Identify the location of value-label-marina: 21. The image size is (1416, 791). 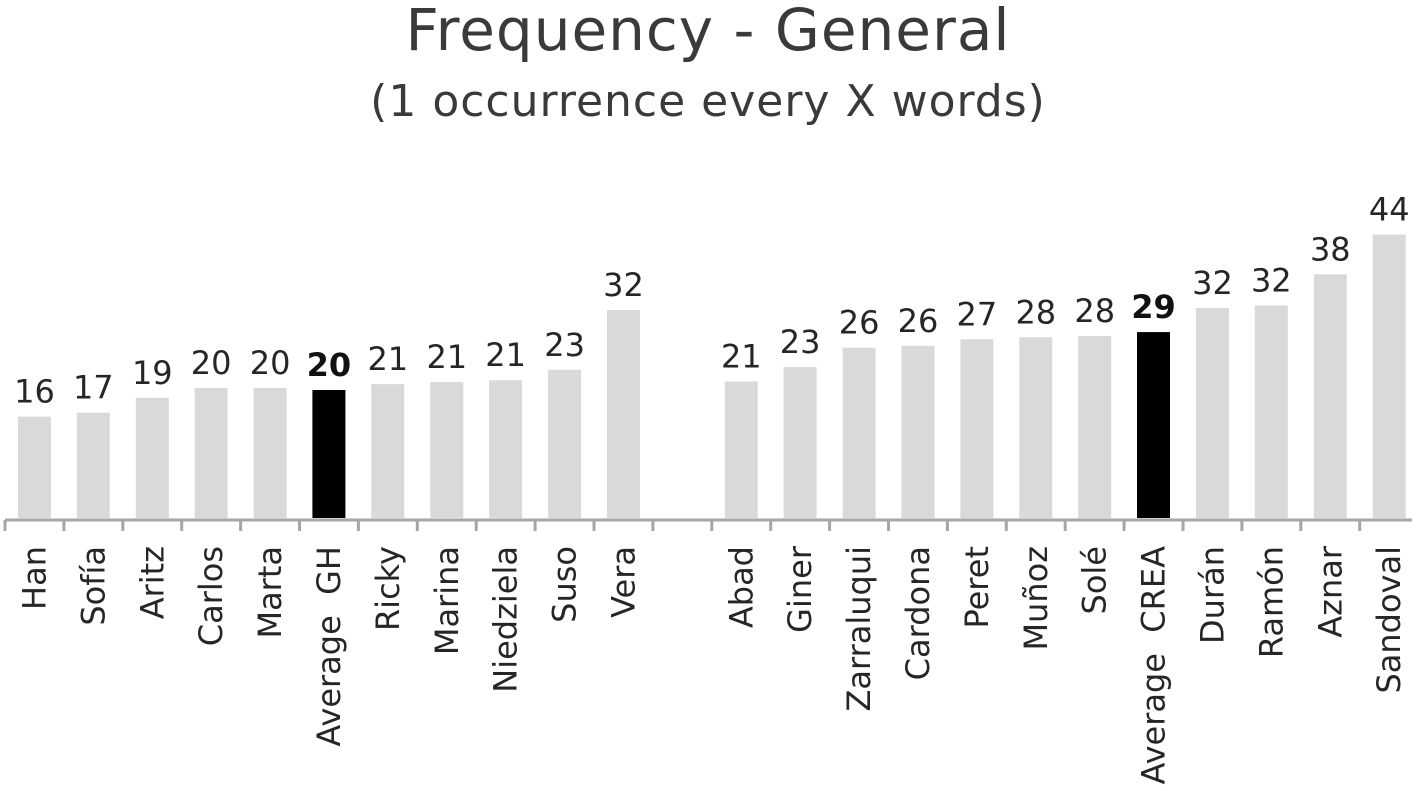
(446, 357).